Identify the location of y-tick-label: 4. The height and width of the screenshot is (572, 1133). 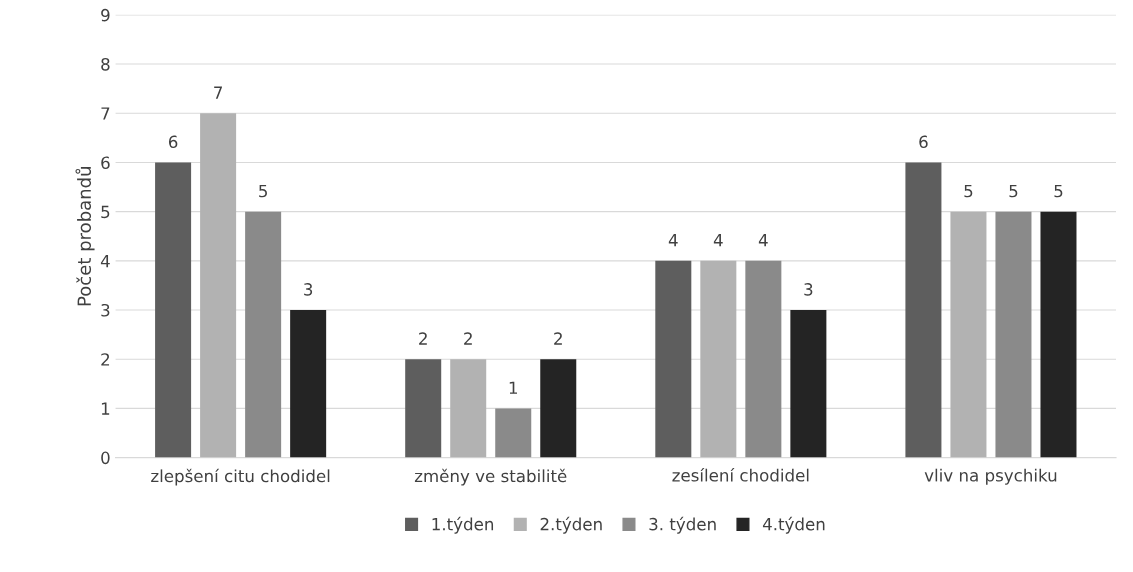
(105, 261).